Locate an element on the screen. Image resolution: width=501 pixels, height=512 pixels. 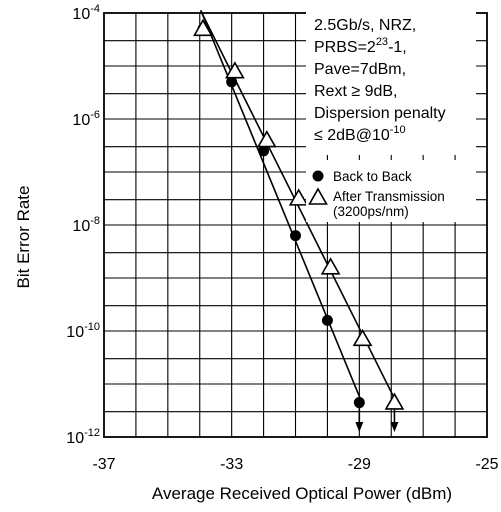
legend-label-after-transmission-sub: (3200ps/nm) is located at coordinates (371, 211).